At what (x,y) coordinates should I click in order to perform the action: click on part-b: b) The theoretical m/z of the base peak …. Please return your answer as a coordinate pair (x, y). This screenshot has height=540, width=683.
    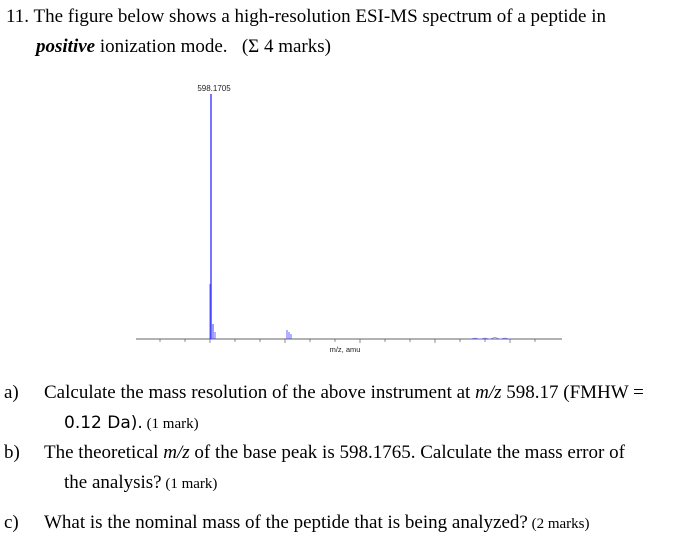
    Looking at the image, I should click on (342, 468).